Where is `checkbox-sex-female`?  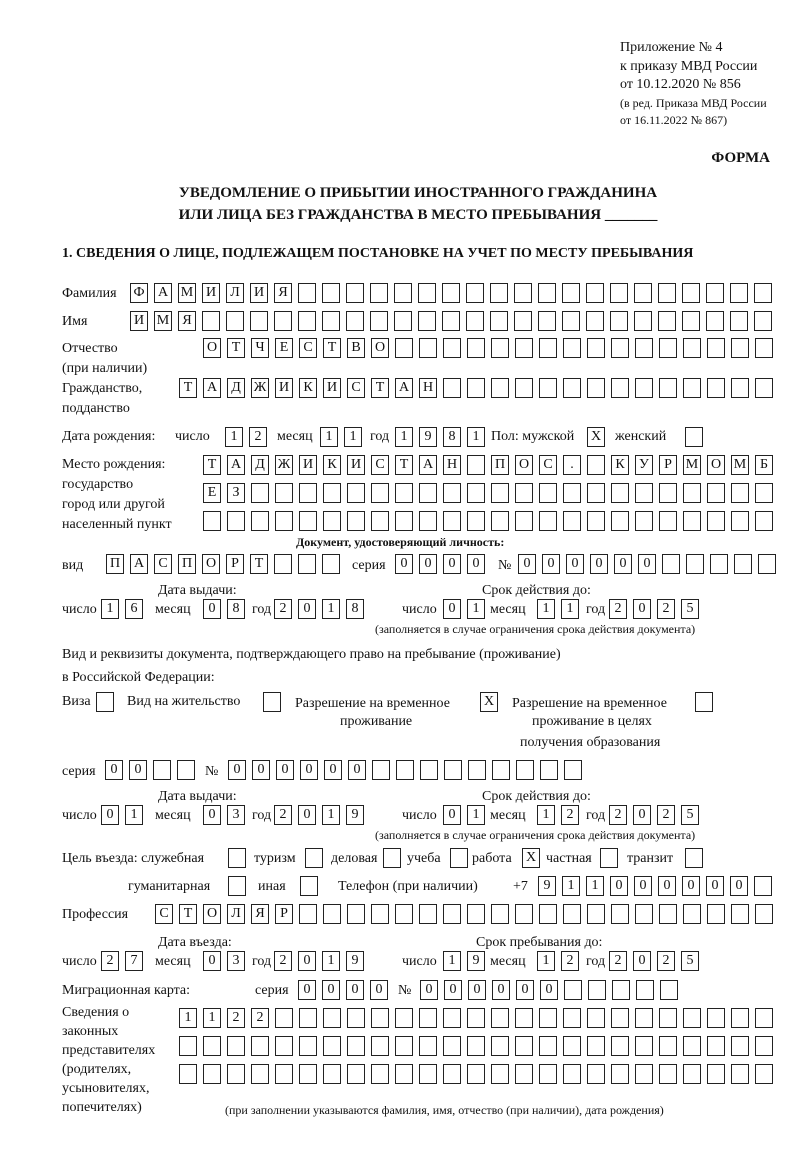 checkbox-sex-female is located at coordinates (694, 437).